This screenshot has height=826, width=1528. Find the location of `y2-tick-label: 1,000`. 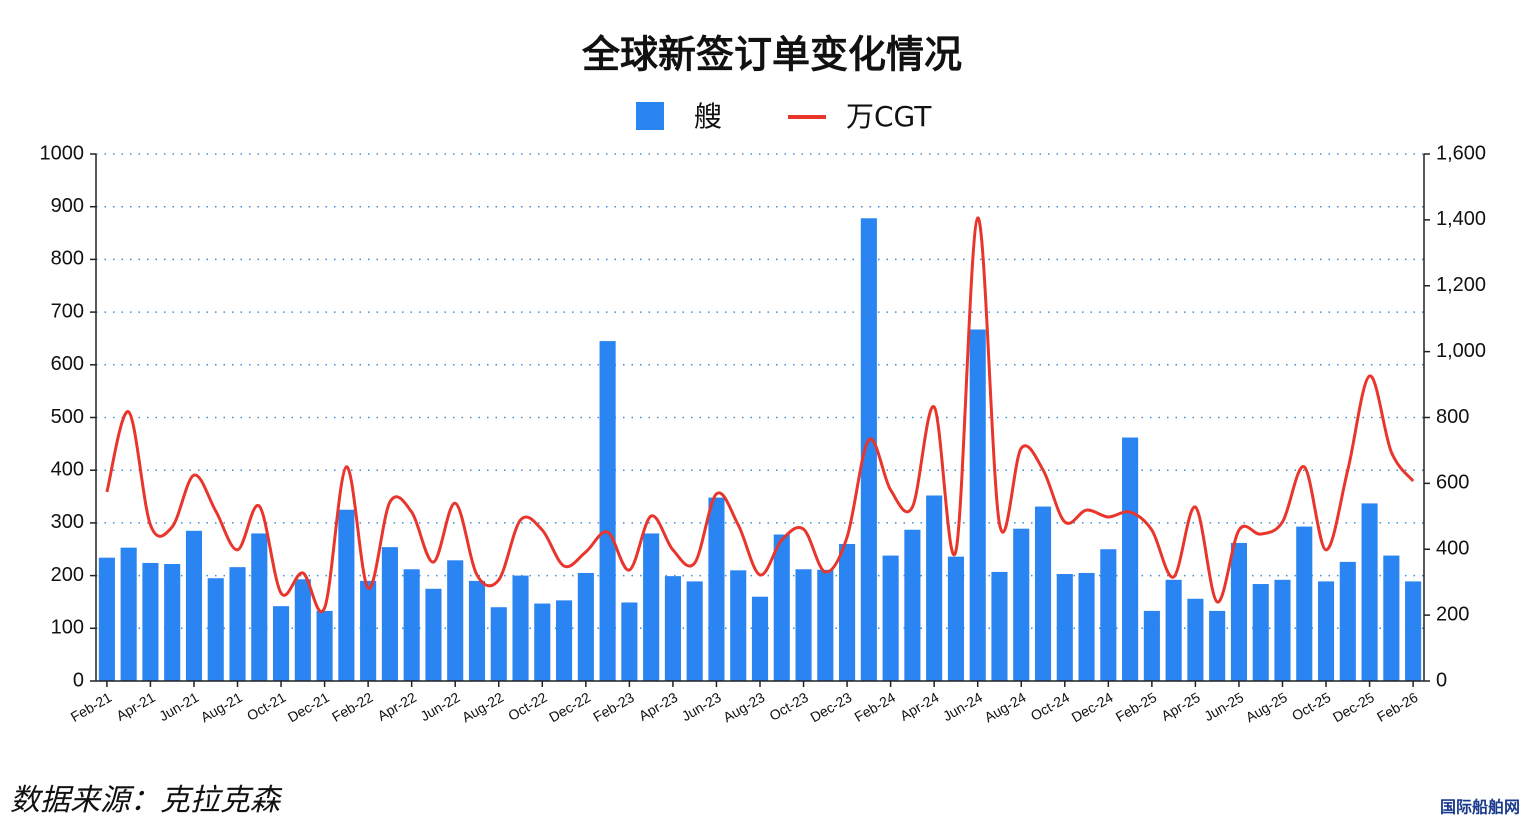

y2-tick-label: 1,000 is located at coordinates (1461, 351).